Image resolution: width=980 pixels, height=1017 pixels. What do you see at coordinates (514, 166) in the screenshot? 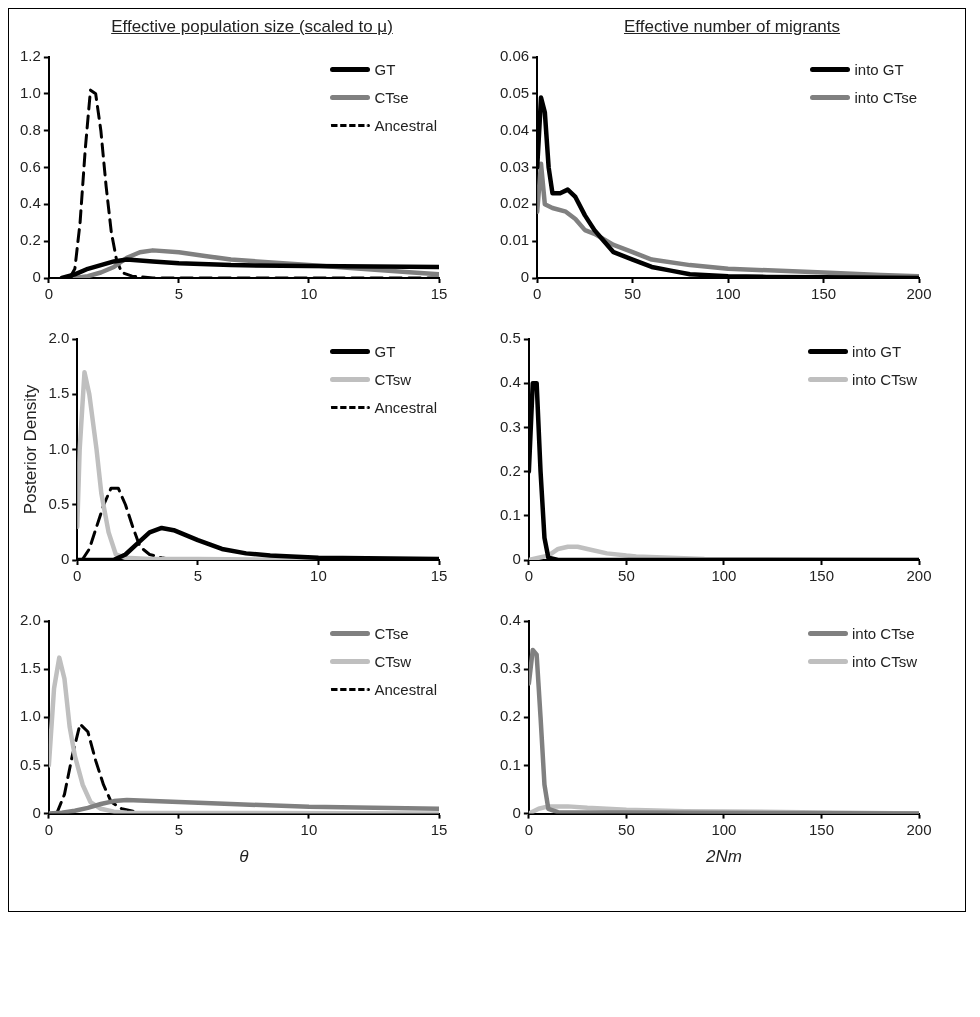
I see `y-tick-label: 0.03` at bounding box center [514, 166].